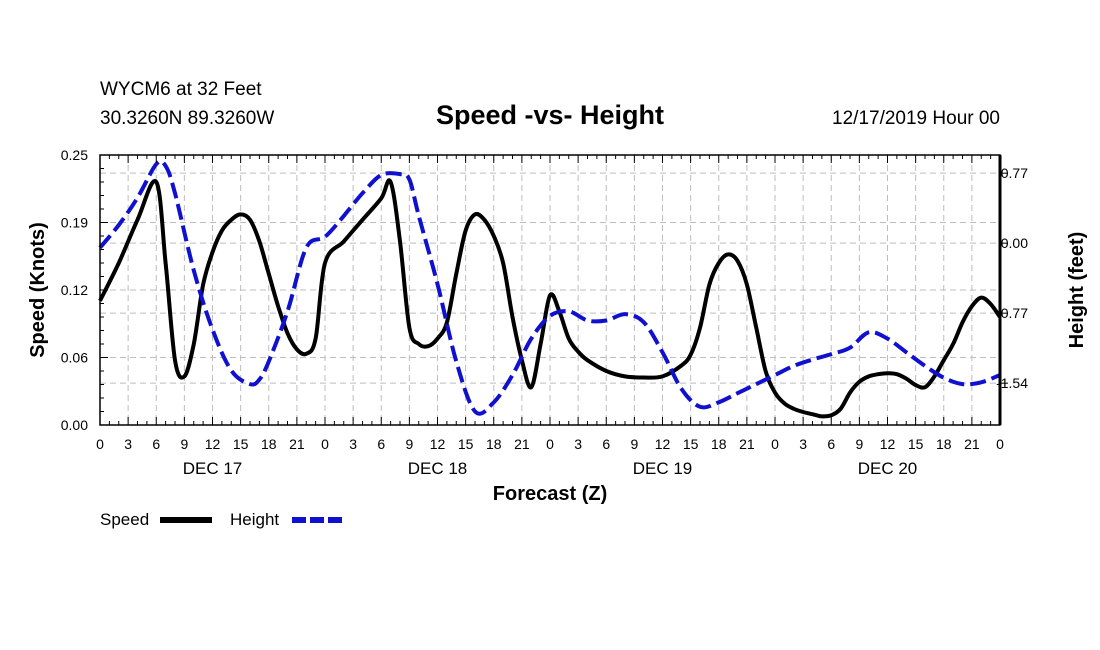  I want to click on y2-tick-label: -0.77, so click(1012, 313).